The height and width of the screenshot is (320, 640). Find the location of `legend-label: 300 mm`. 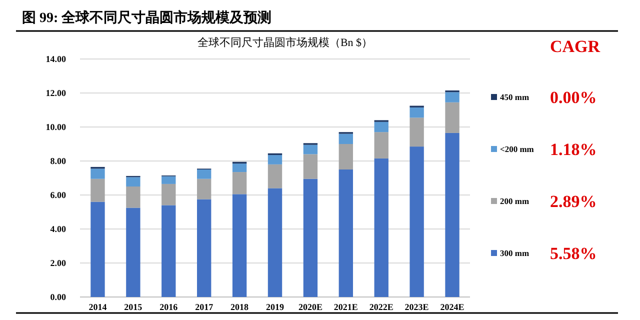

legend-label: 300 mm is located at coordinates (515, 253).